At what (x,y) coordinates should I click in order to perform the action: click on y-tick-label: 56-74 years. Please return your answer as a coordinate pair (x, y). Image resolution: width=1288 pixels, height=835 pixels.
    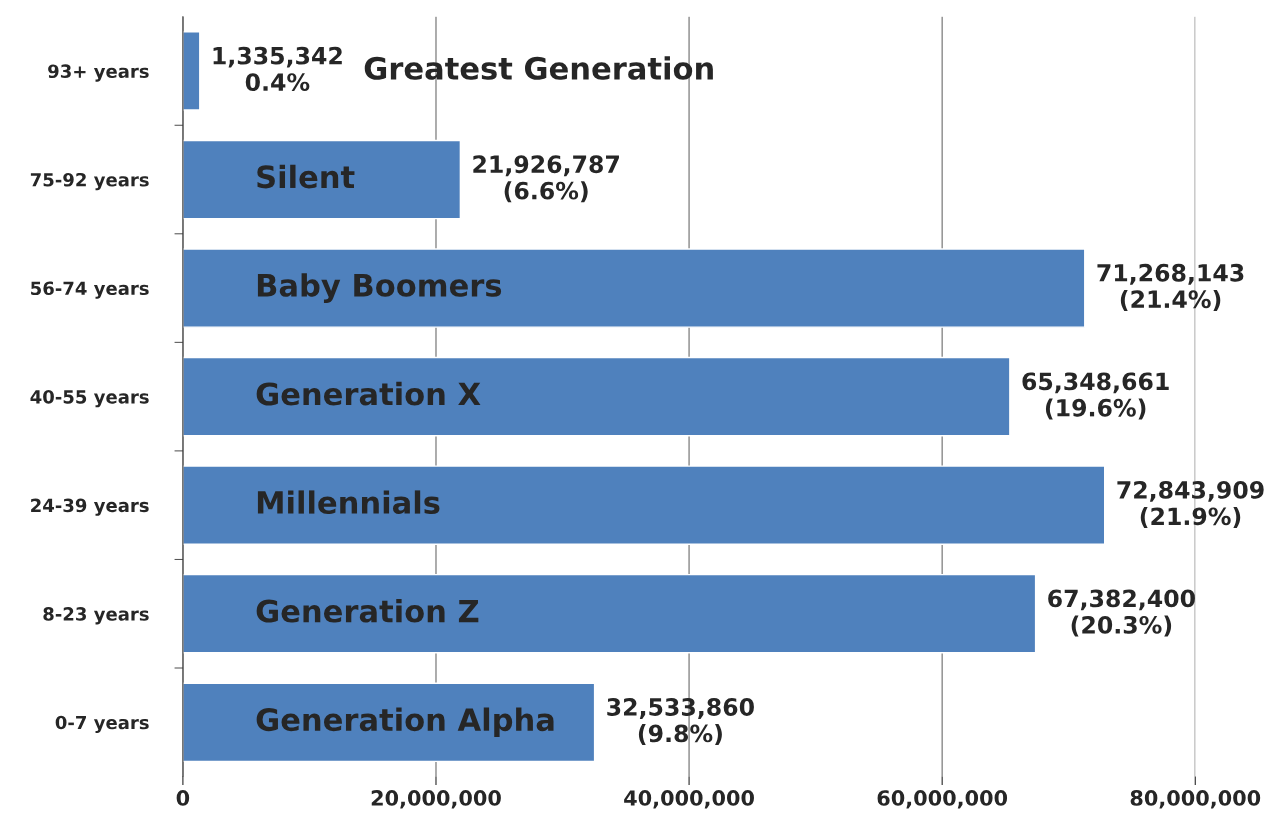
    Looking at the image, I should click on (90, 290).